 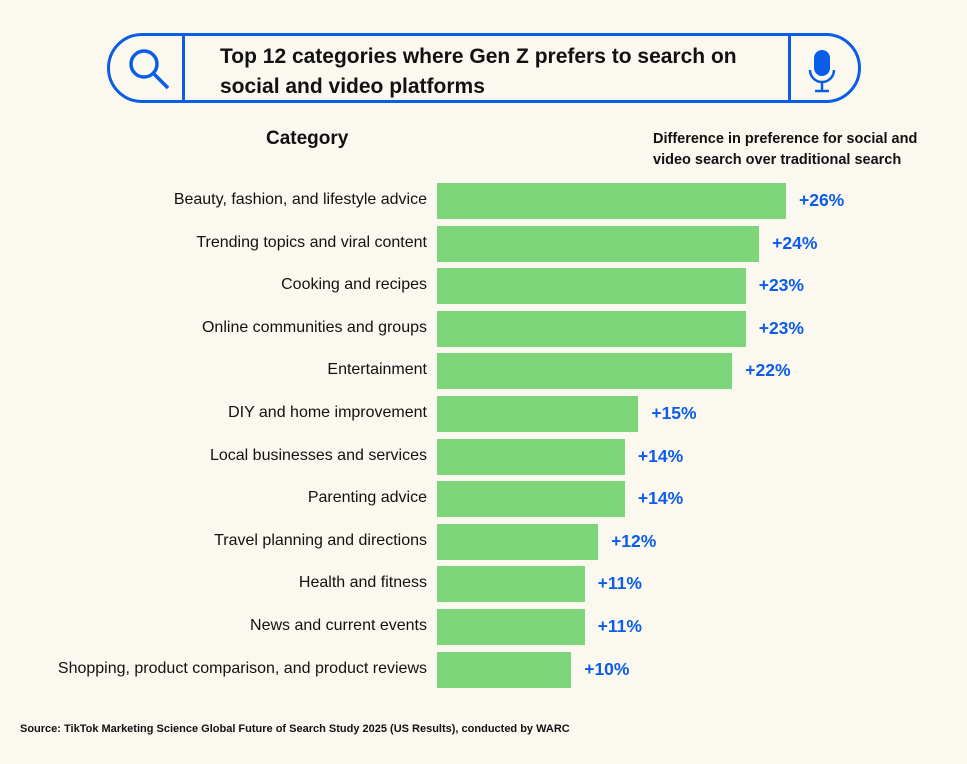 What do you see at coordinates (377, 370) in the screenshot?
I see `category-label: Entertainment` at bounding box center [377, 370].